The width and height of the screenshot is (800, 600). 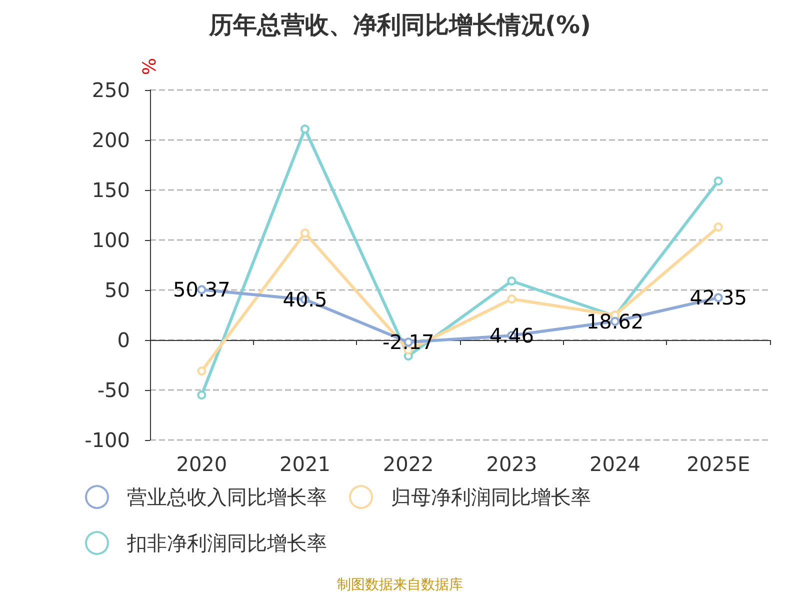 What do you see at coordinates (305, 300) in the screenshot?
I see `data-label: 40.5` at bounding box center [305, 300].